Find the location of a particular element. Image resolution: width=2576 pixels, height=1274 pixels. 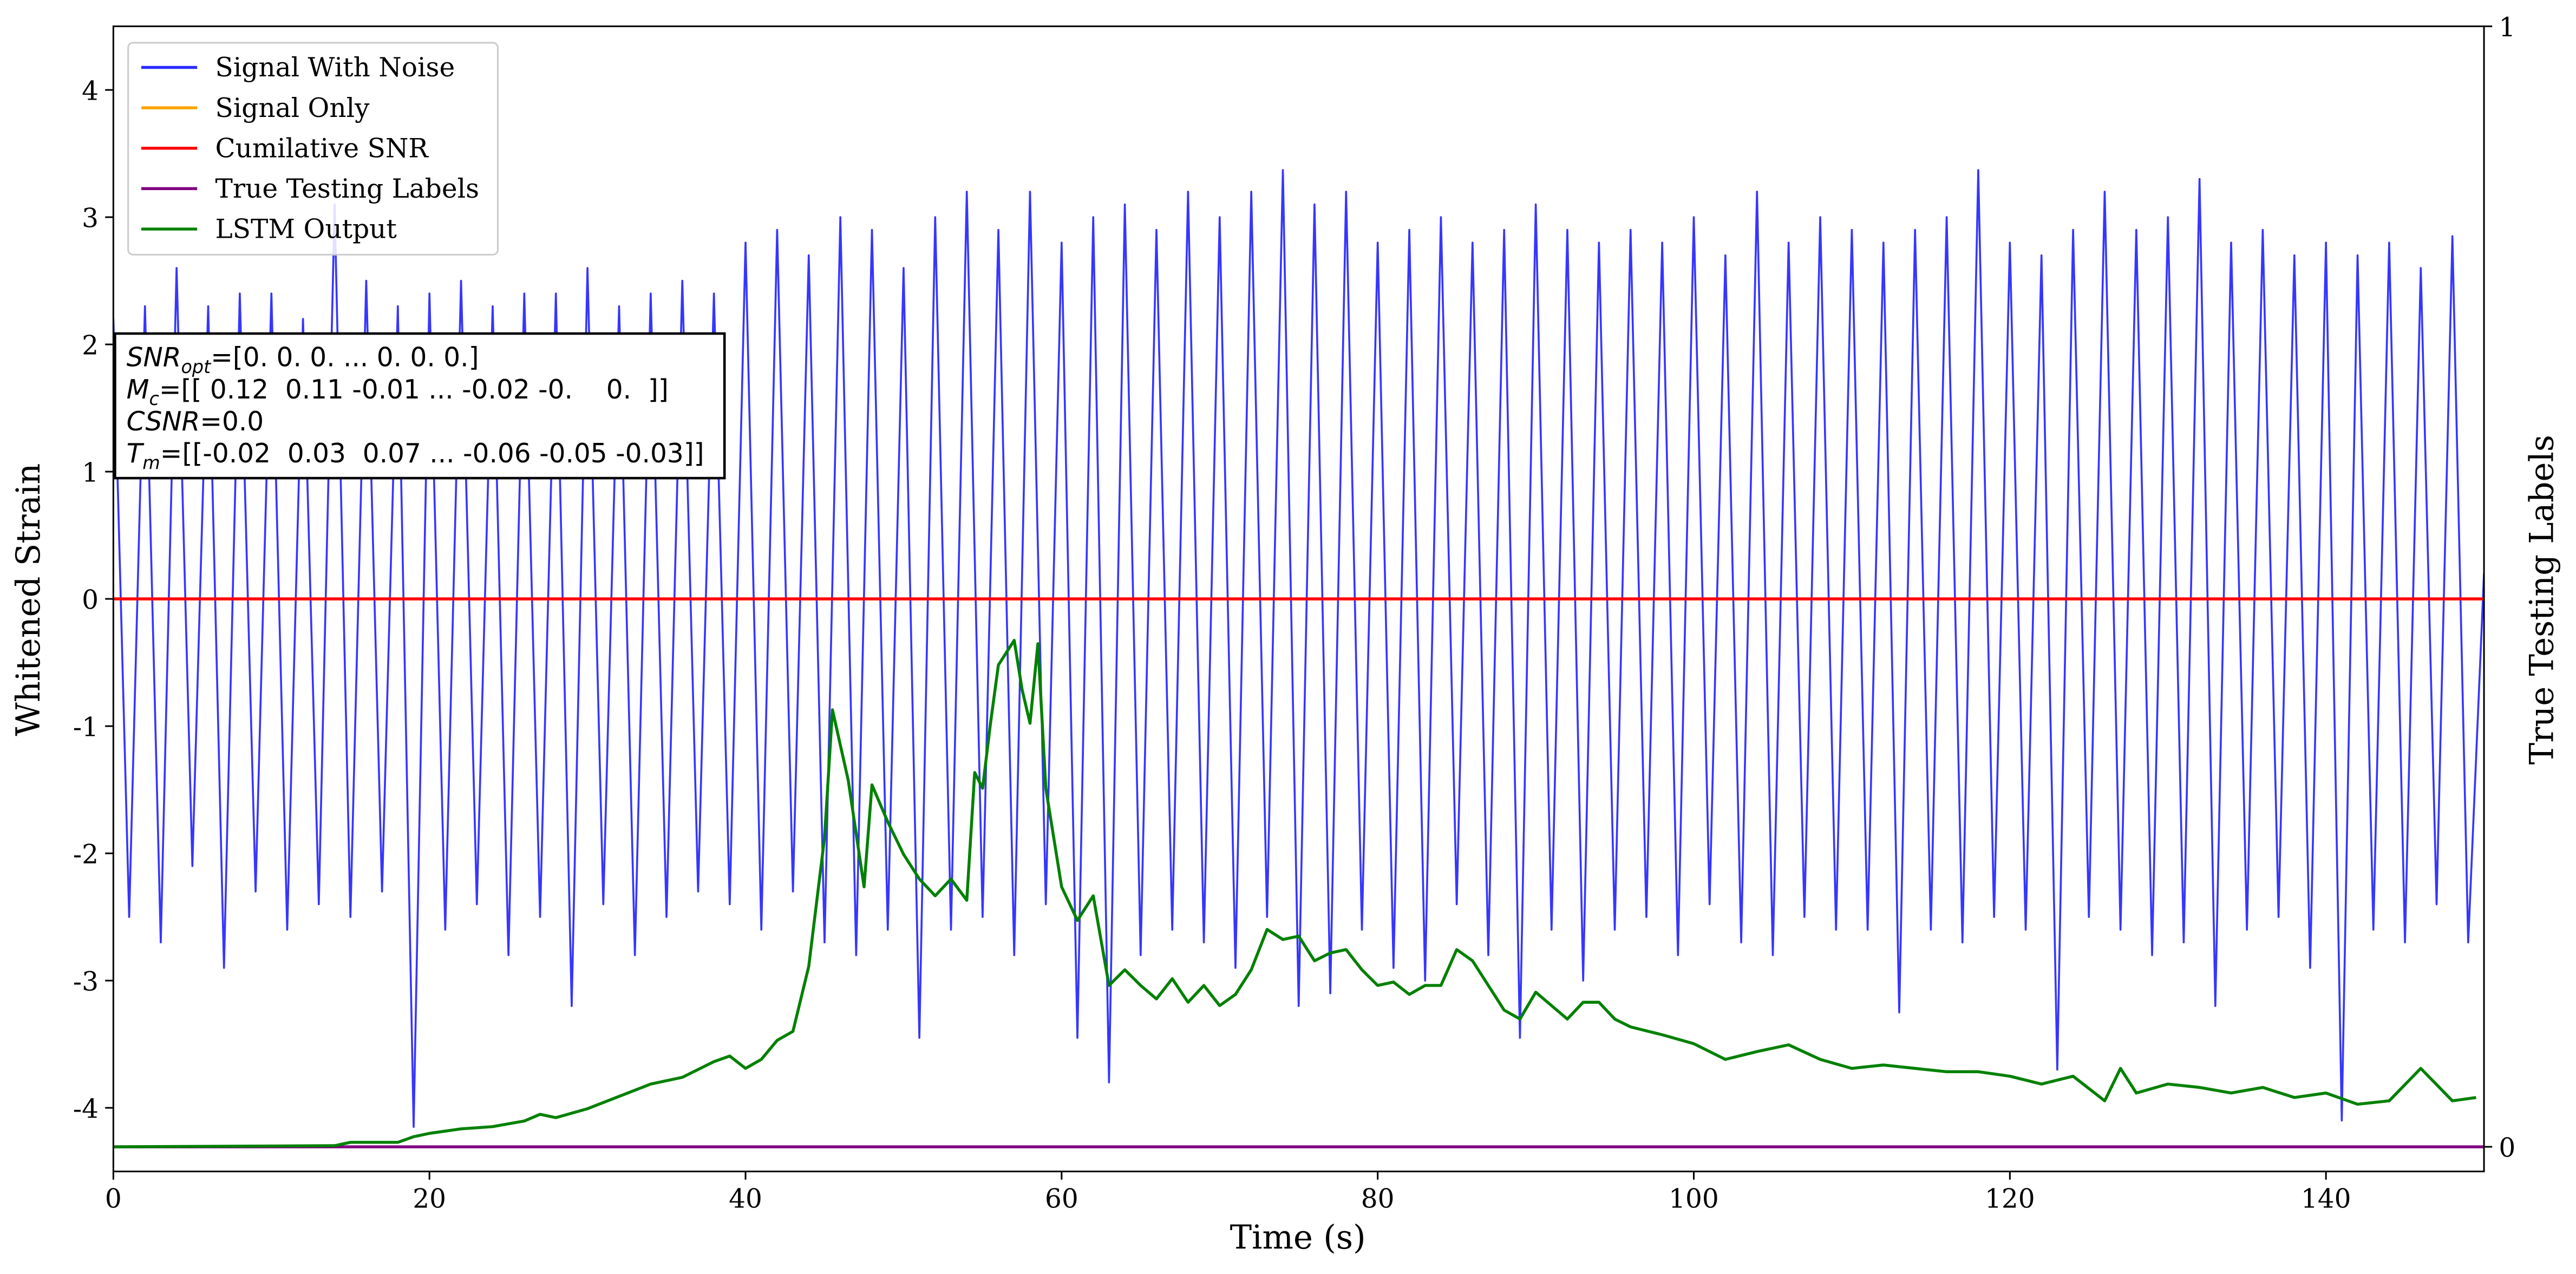

legend-label: Signal With Noise is located at coordinates (335, 68).